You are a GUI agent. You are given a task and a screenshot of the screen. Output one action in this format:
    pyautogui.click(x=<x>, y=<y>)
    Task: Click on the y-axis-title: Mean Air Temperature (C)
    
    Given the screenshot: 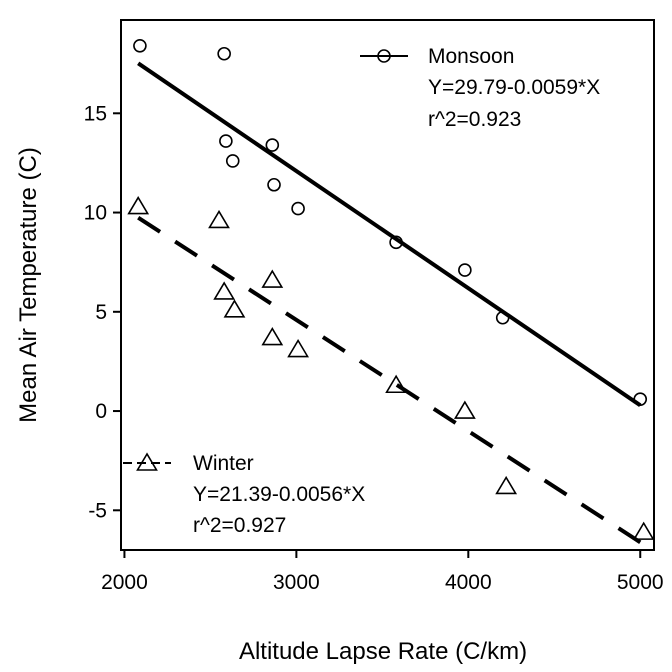 What is the action you would take?
    pyautogui.click(x=28, y=285)
    